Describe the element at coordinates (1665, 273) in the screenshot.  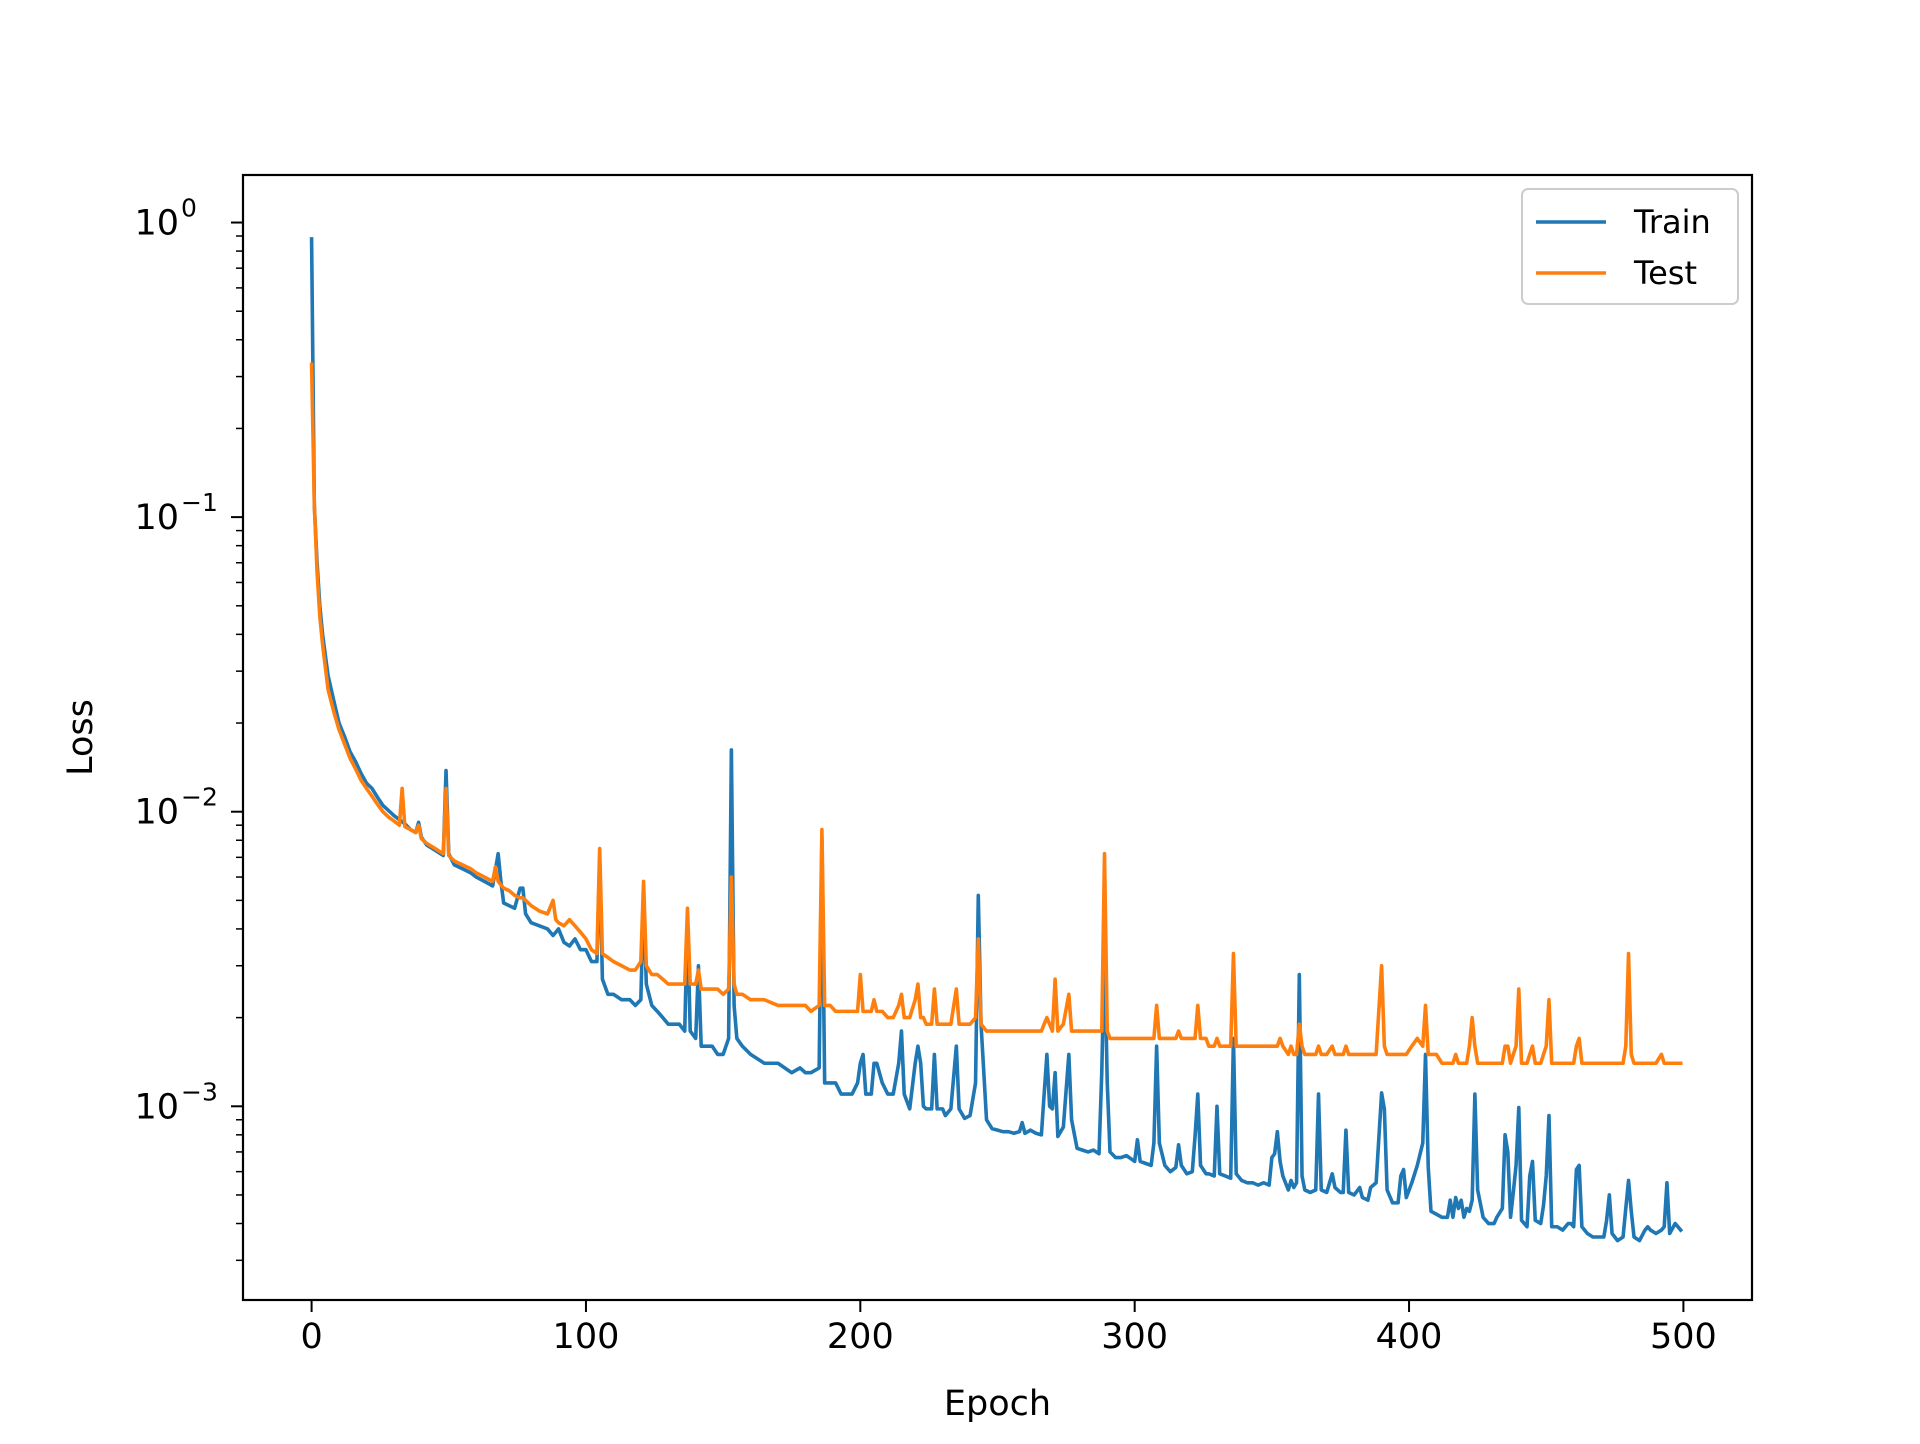
I see `legend-label-test: Test` at that location.